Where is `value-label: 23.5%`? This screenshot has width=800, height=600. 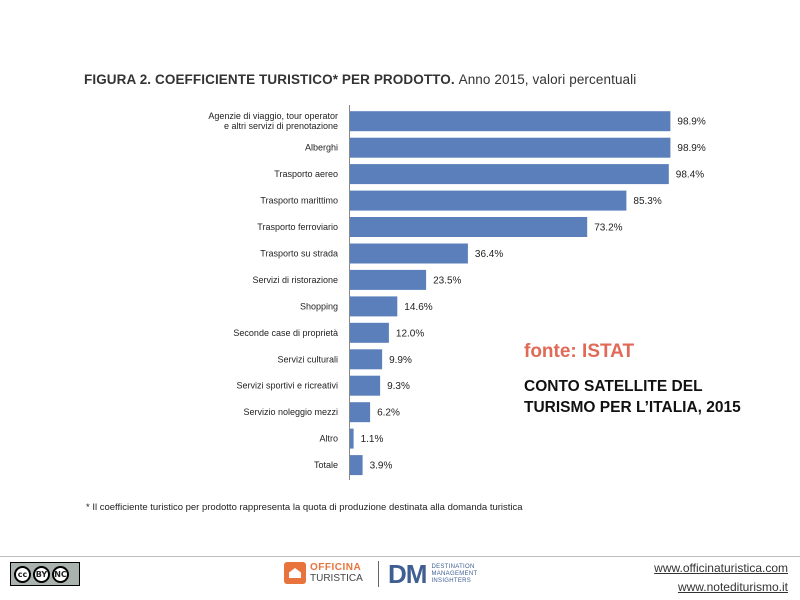 value-label: 23.5% is located at coordinates (447, 280).